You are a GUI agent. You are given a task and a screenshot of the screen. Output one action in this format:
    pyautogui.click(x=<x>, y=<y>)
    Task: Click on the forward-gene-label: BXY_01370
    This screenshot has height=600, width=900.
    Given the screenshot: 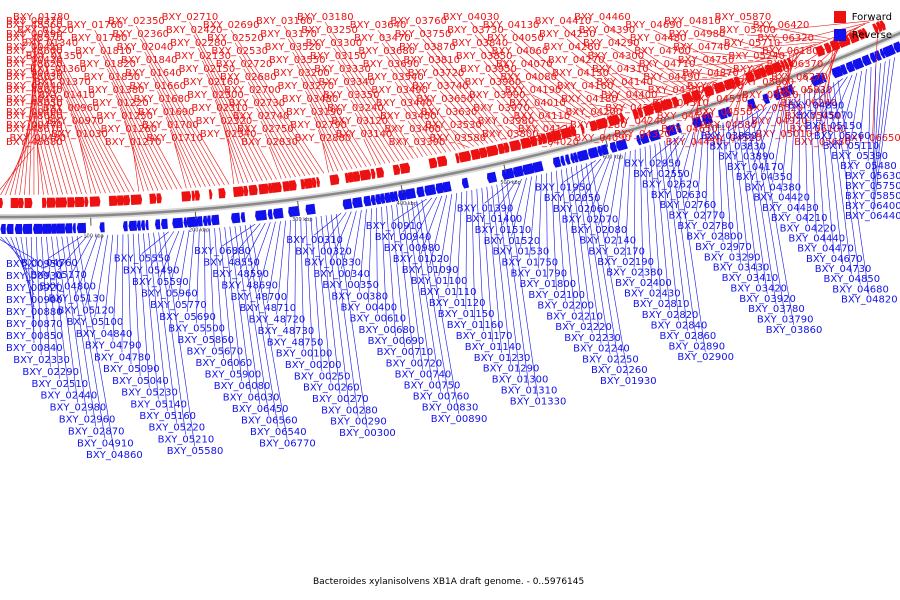 What is the action you would take?
    pyautogui.click(x=62, y=82)
    